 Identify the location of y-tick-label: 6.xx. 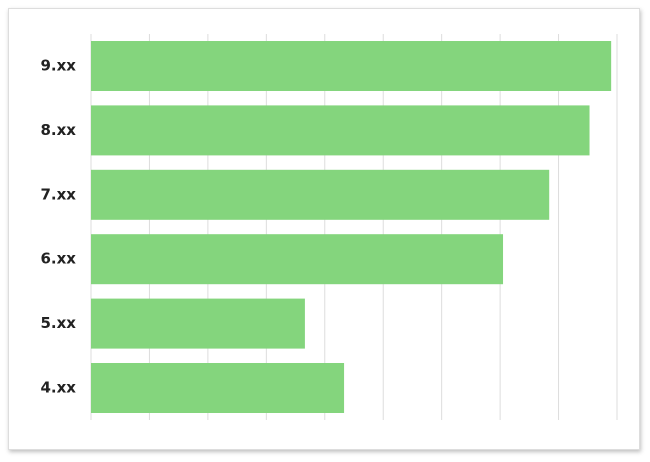
(59, 259).